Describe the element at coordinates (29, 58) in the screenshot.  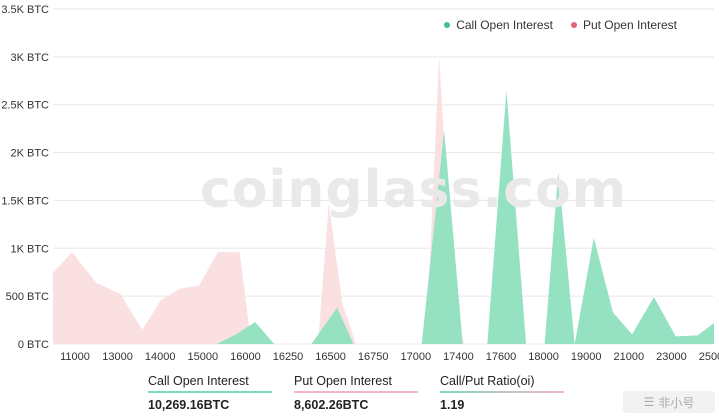
I see `y-tick-label: 3K BTC` at that location.